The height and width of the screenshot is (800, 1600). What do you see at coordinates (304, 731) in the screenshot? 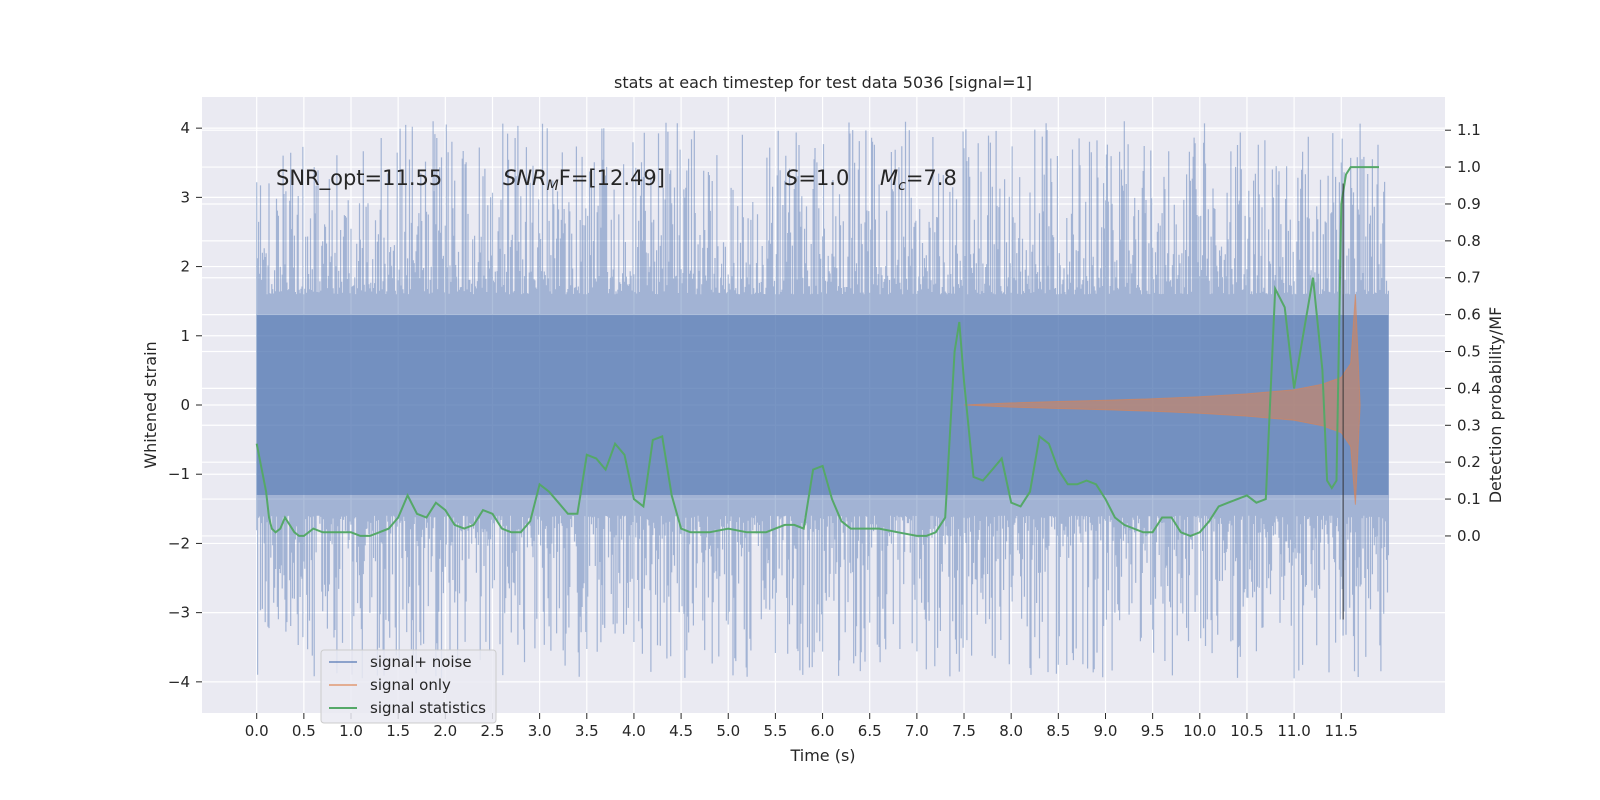
I see `x-tick-label: 0.5` at bounding box center [304, 731].